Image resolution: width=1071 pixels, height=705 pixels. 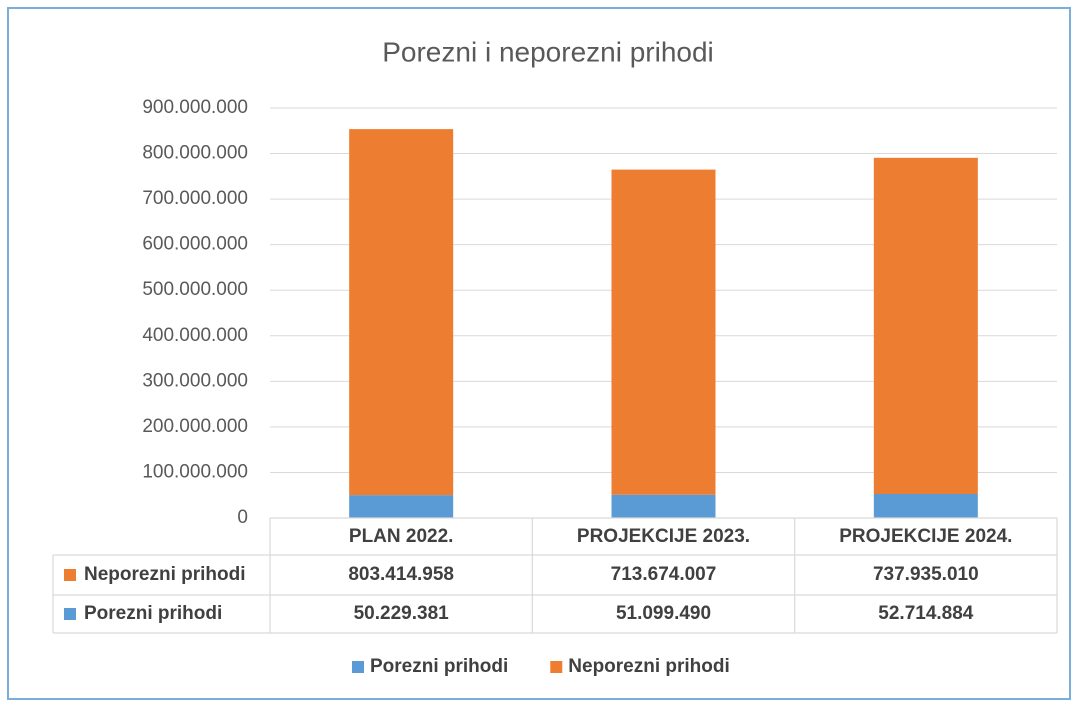 What do you see at coordinates (925, 536) in the screenshot?
I see `table-header: PROJEKCIJE 2024.` at bounding box center [925, 536].